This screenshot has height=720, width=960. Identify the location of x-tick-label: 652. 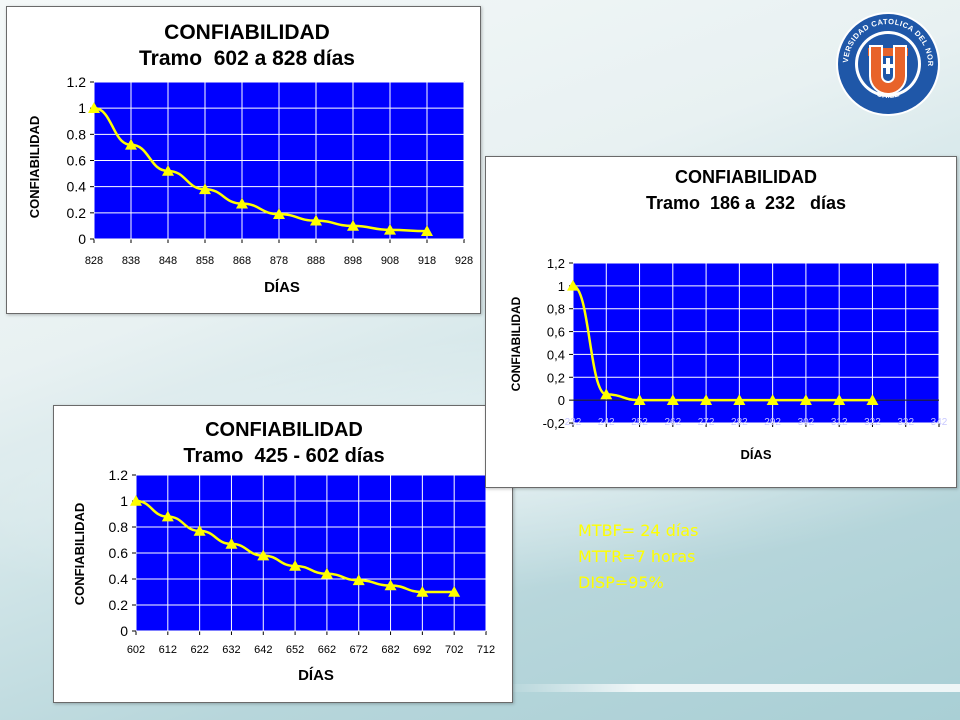
(295, 650).